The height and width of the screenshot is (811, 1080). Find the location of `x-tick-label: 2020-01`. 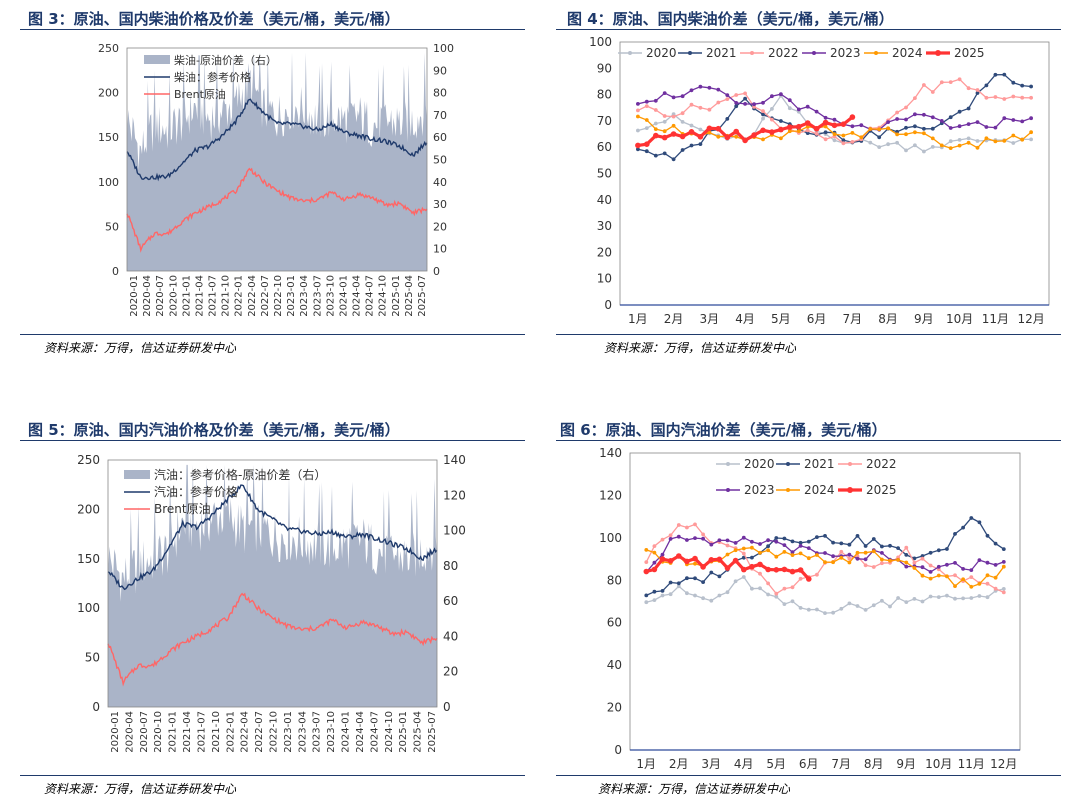

x-tick-label: 2020-01 is located at coordinates (134, 296).